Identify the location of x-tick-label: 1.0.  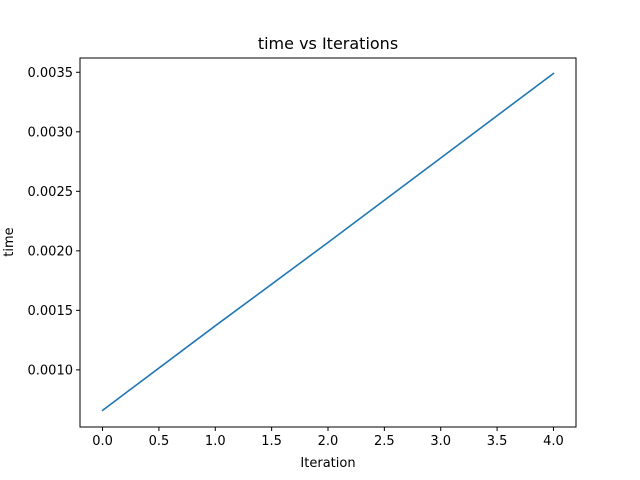
(215, 441).